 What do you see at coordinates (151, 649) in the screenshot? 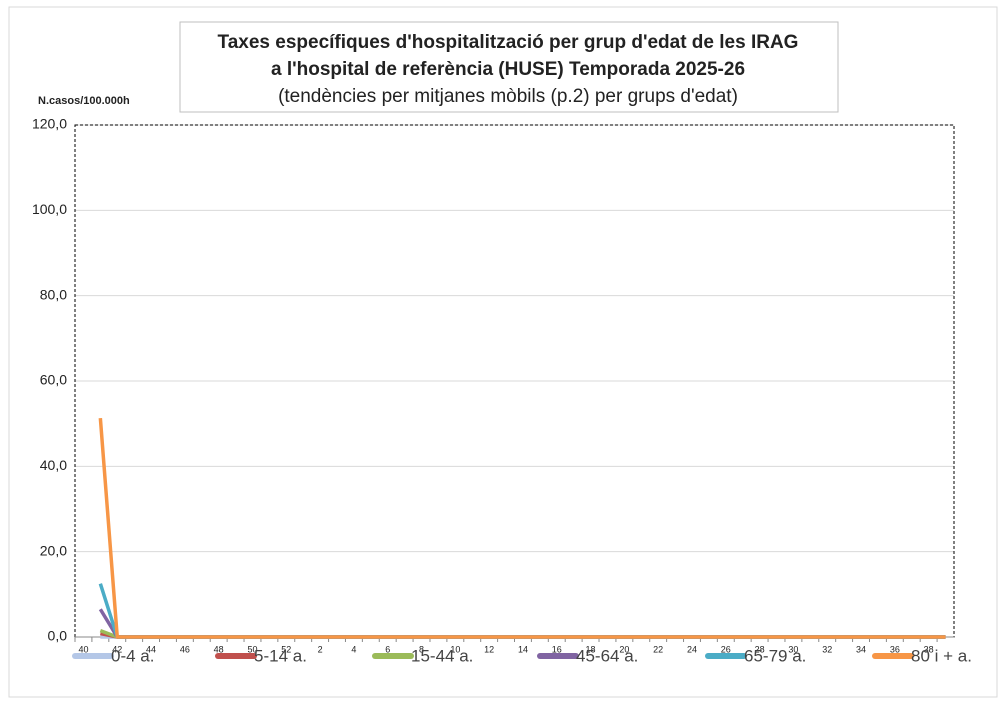
I see `x-tick-label: 44` at bounding box center [151, 649].